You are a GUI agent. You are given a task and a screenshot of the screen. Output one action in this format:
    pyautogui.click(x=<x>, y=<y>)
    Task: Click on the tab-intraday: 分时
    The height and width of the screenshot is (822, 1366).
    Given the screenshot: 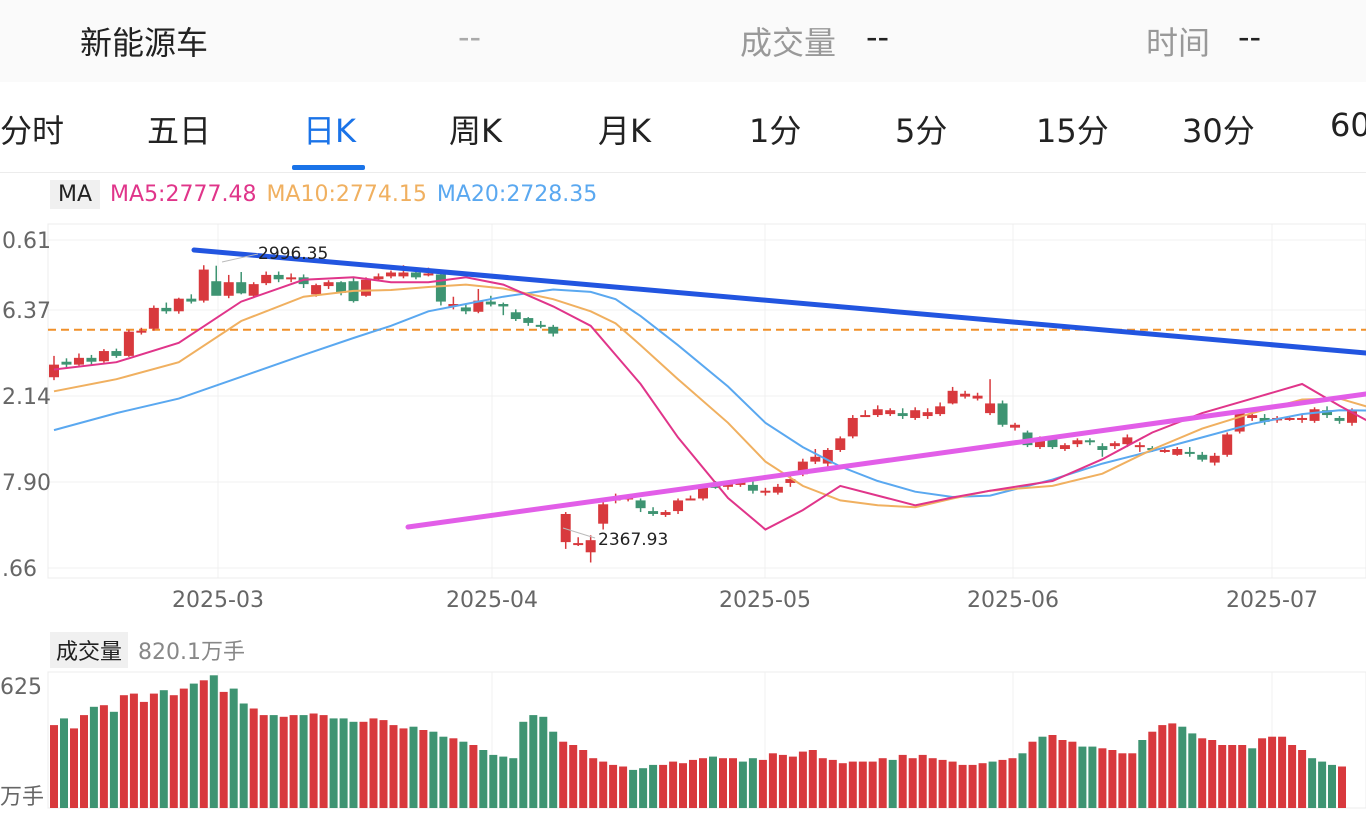 What is the action you would take?
    pyautogui.click(x=32, y=131)
    